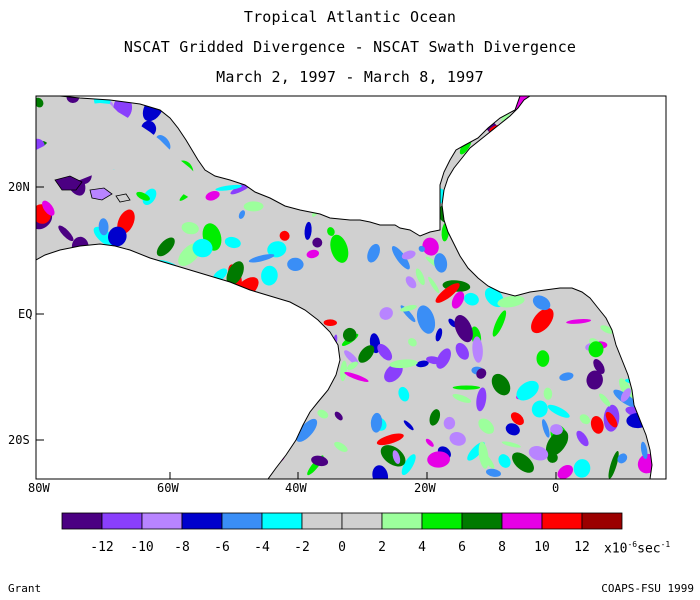 The image size is (700, 600). What do you see at coordinates (462, 547) in the screenshot?
I see `colorbar-tick-label: 6` at bounding box center [462, 547].